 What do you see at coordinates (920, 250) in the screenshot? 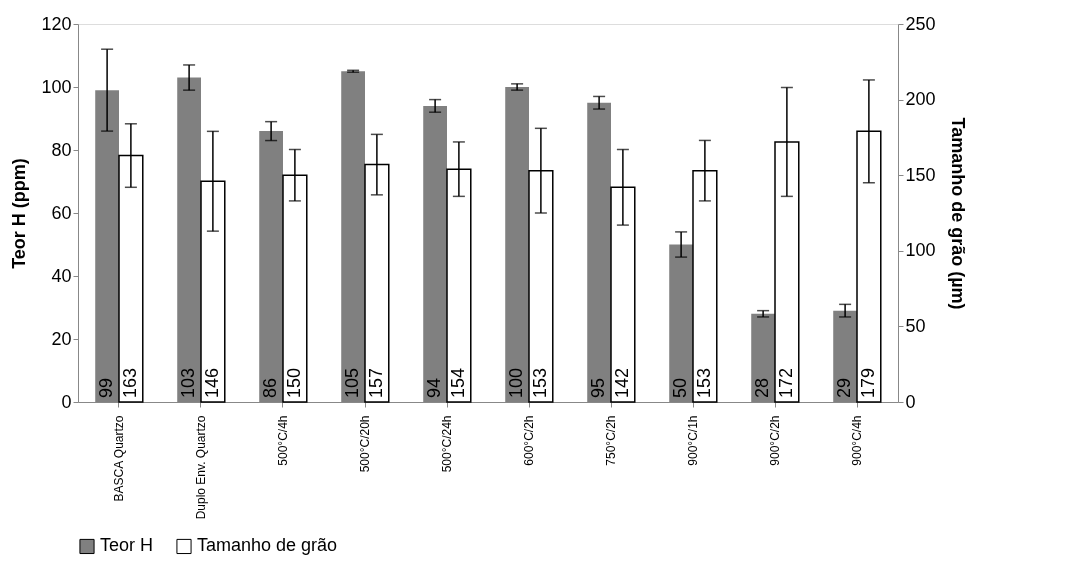
I see `y2-tick-label: 100` at bounding box center [920, 250].